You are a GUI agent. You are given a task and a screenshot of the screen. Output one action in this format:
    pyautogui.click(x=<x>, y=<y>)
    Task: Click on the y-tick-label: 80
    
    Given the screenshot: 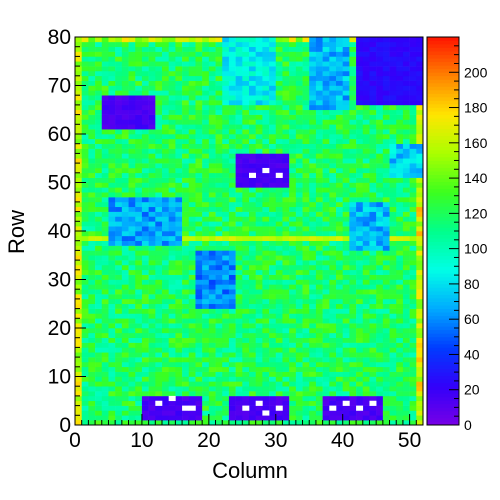 What is the action you would take?
    pyautogui.click(x=59, y=37)
    